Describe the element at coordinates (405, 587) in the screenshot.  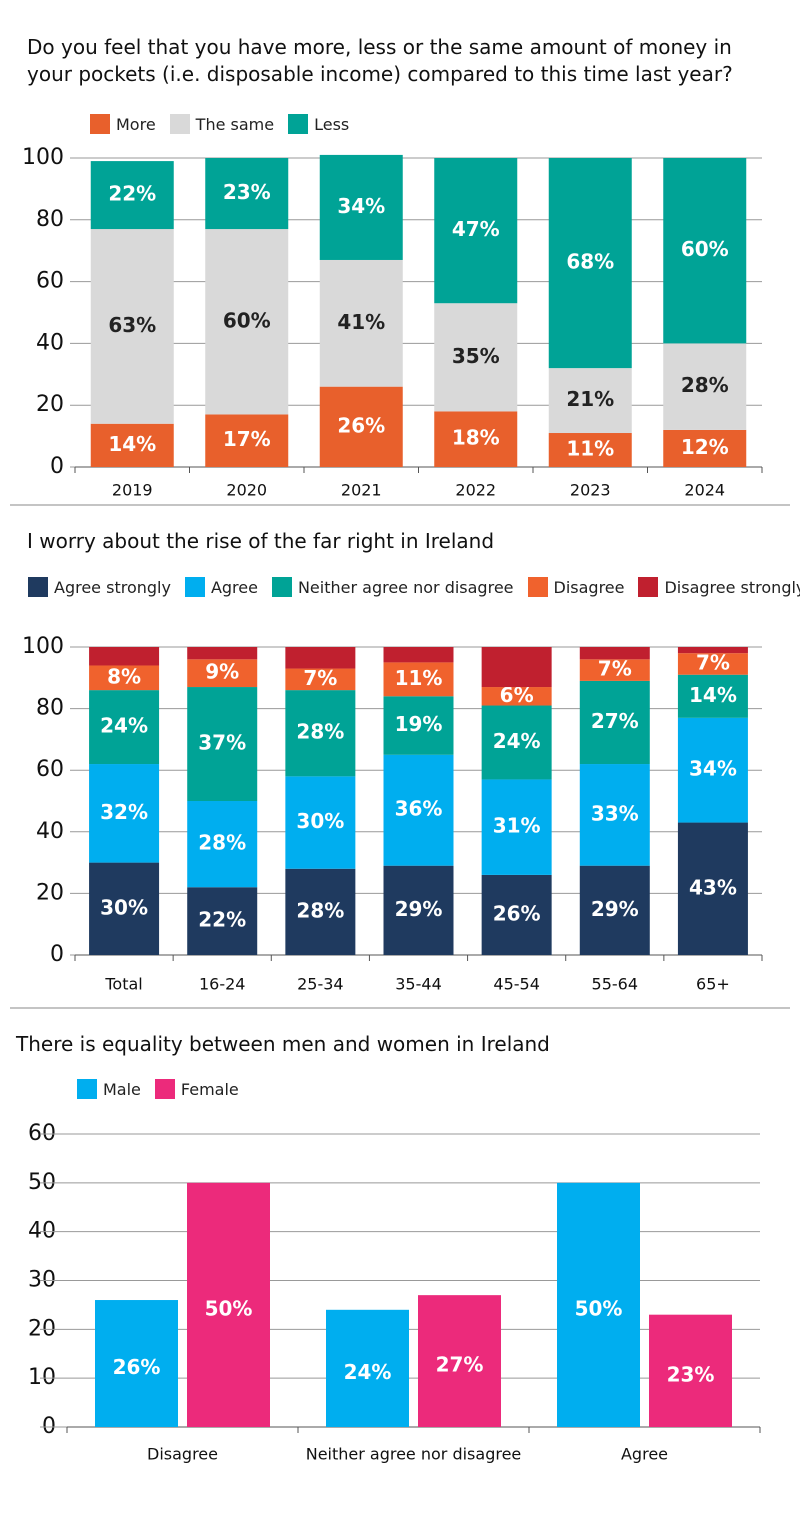
I see `legend-label: Neither agree nor disagree` at that location.